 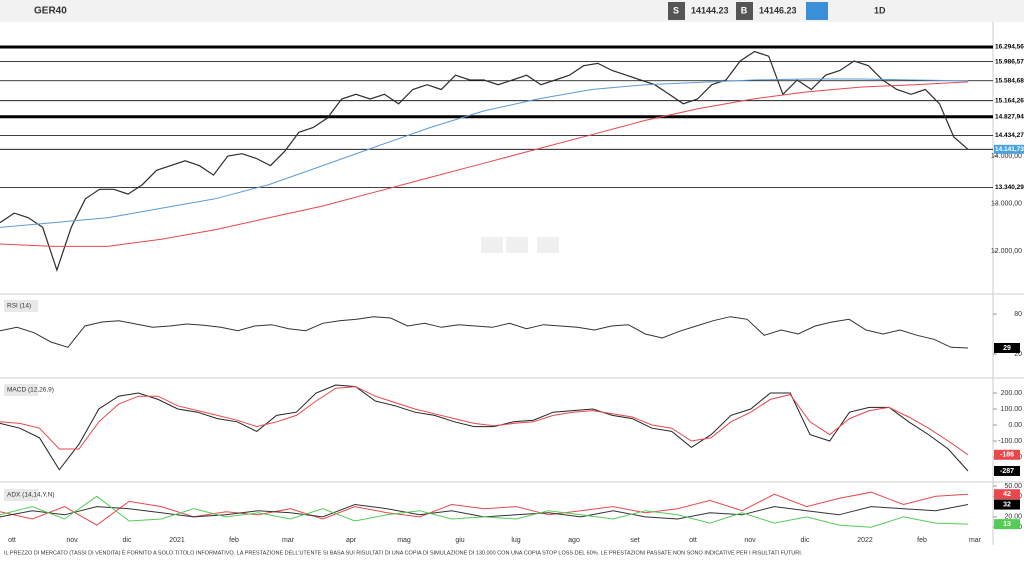 I want to click on buy-label: B, so click(x=744, y=10).